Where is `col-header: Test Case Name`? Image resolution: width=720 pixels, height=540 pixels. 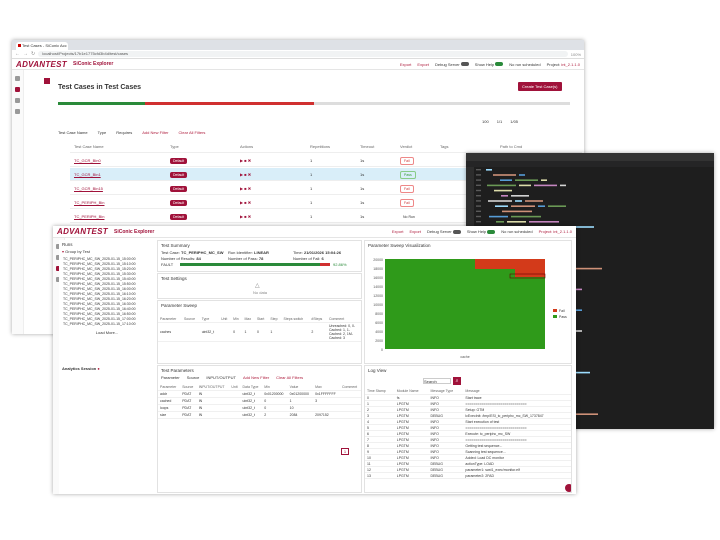 col-header: Test Case Name is located at coordinates (89, 146).